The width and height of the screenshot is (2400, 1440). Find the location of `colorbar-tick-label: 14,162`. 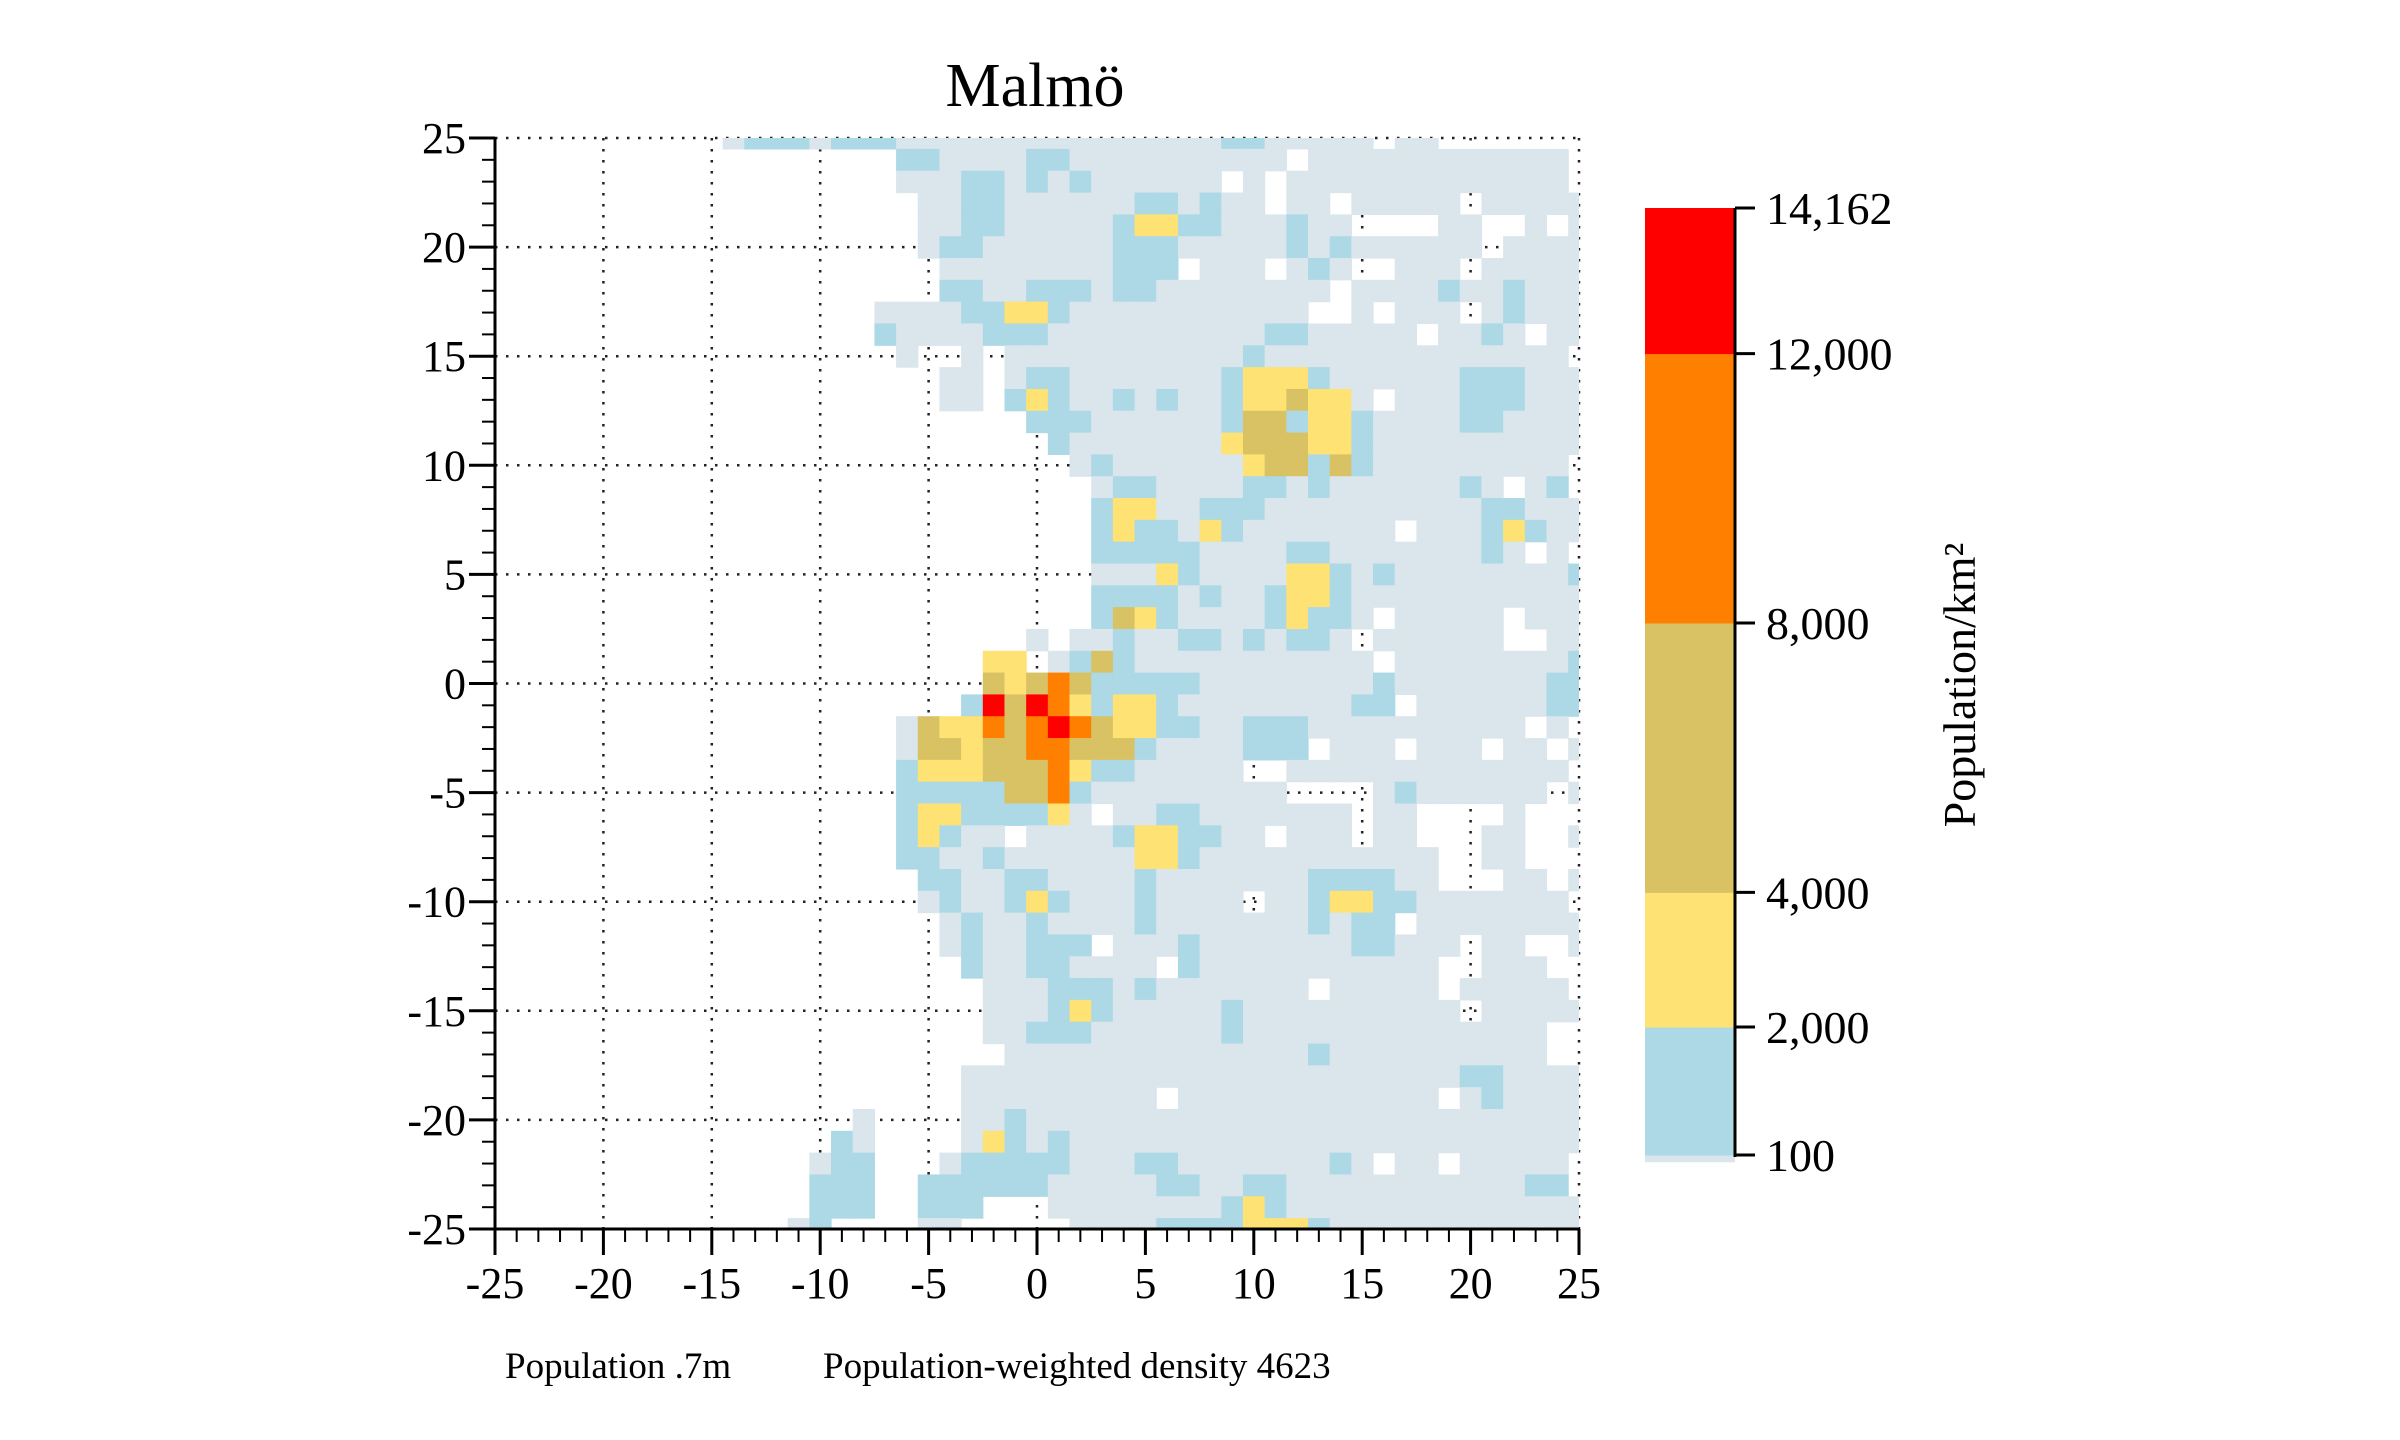

colorbar-tick-label: 14,162 is located at coordinates (1829, 208).